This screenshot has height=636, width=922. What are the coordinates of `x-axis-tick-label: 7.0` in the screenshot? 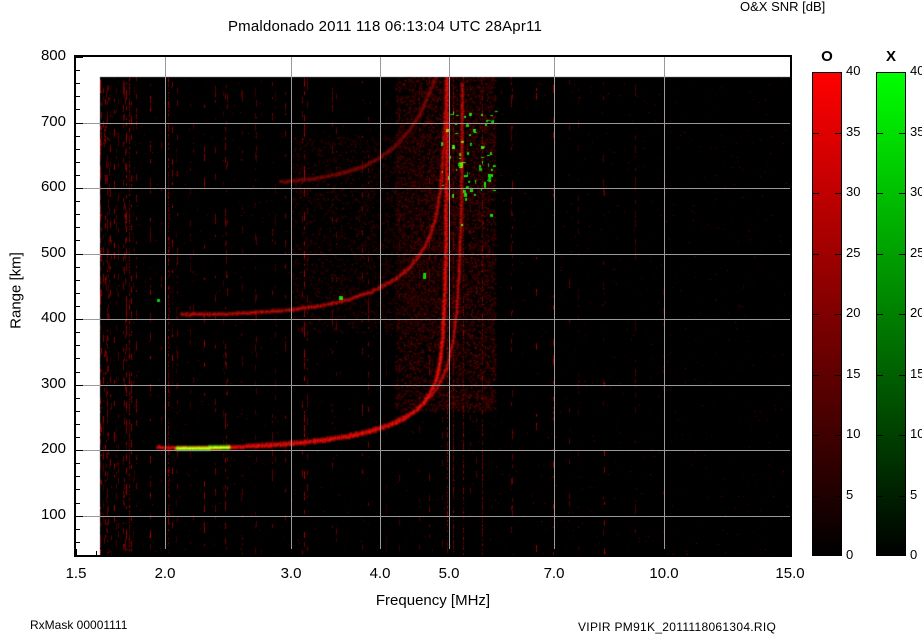 It's located at (554, 573).